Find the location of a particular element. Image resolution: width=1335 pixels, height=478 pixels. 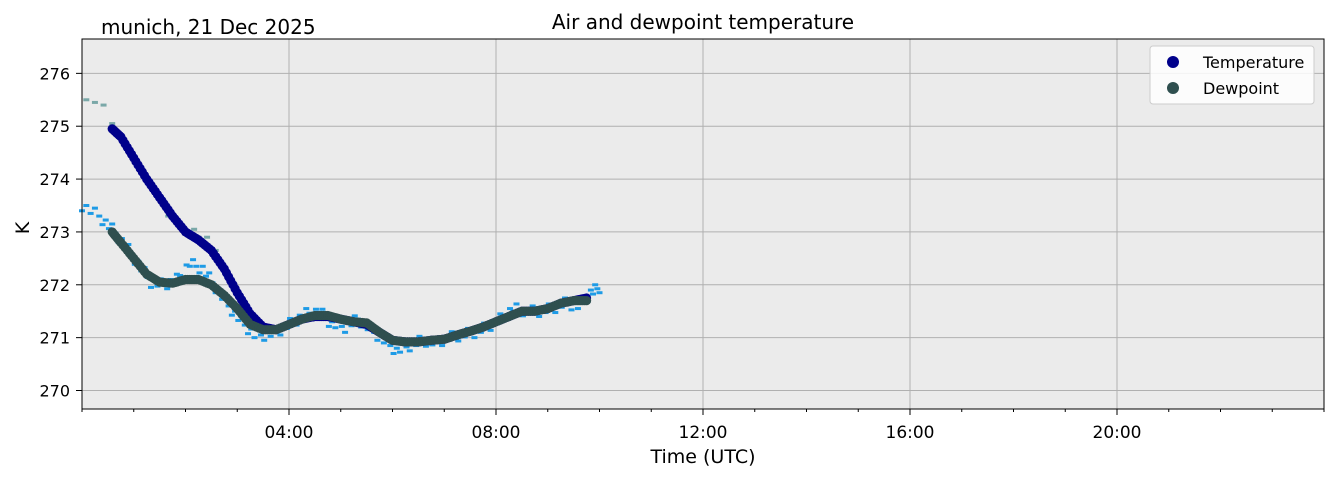

y-tick-label: 275 is located at coordinates (54, 126).